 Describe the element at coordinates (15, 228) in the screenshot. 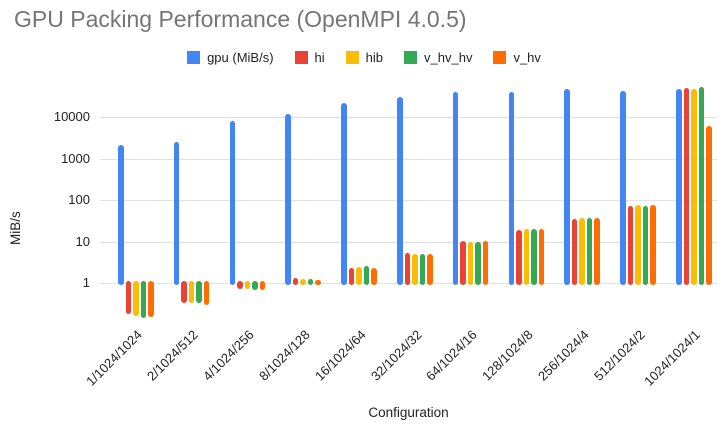

I see `y-axis-title: MiB/s` at that location.